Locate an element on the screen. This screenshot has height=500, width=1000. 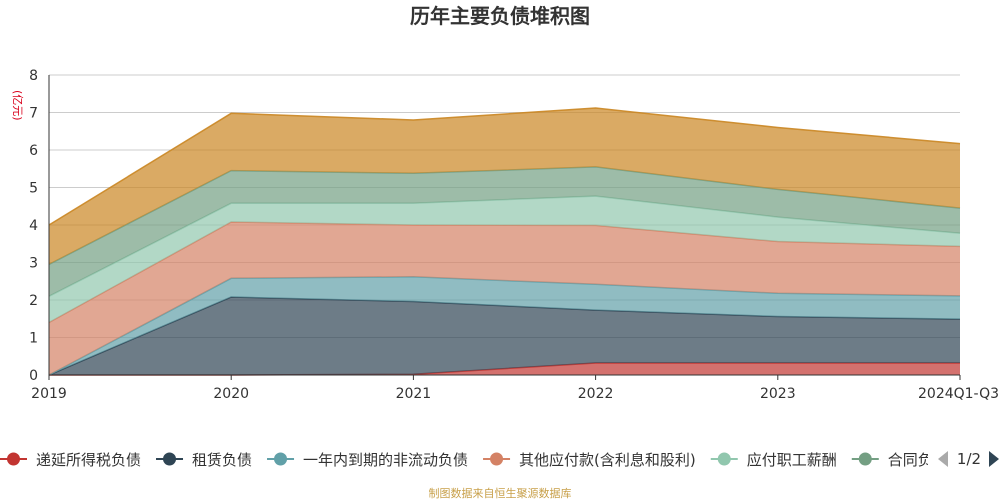
y-tick-label: 8 is located at coordinates (33, 76).